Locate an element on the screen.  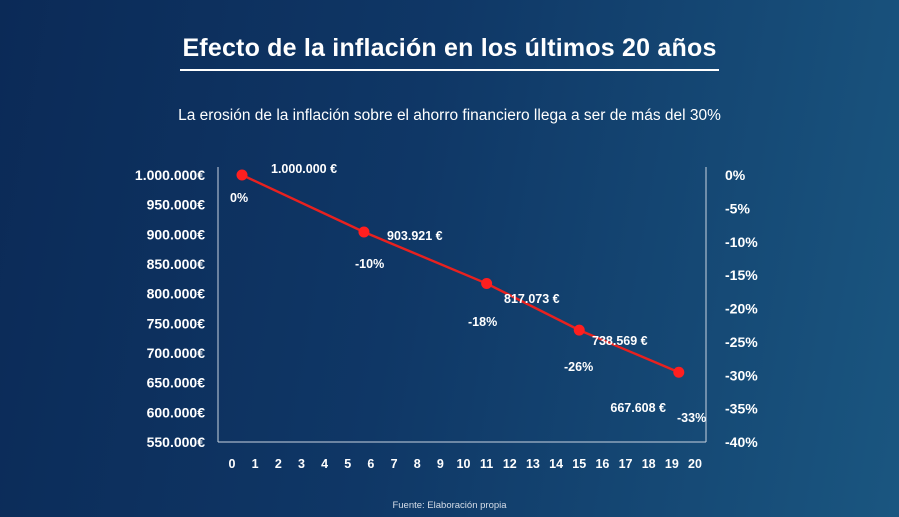
x-tick-label: 10 is located at coordinates (464, 464).